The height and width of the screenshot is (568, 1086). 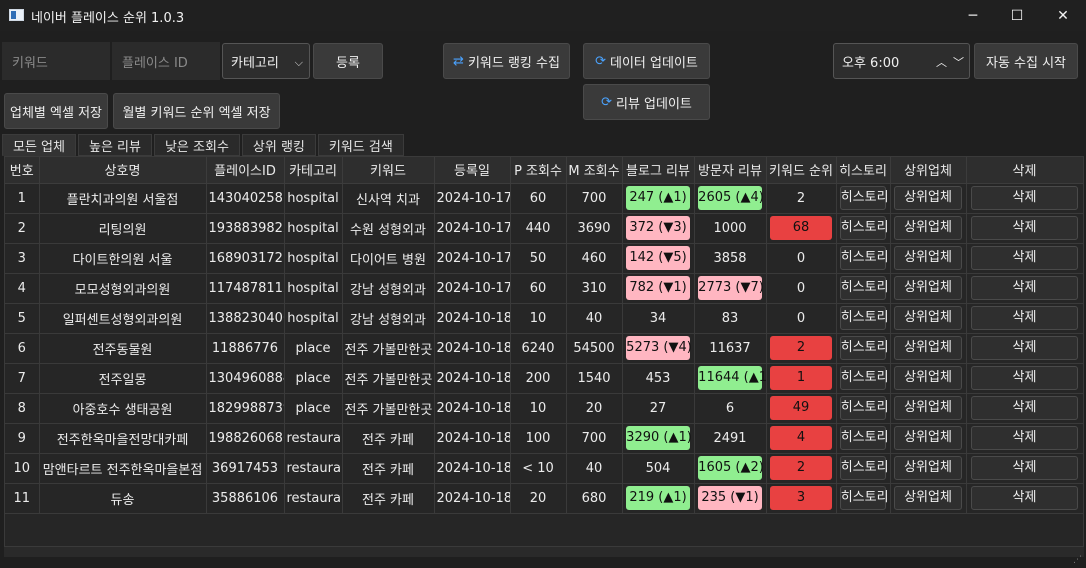 What do you see at coordinates (245, 318) in the screenshot?
I see `cell-place-id: 1388230406` at bounding box center [245, 318].